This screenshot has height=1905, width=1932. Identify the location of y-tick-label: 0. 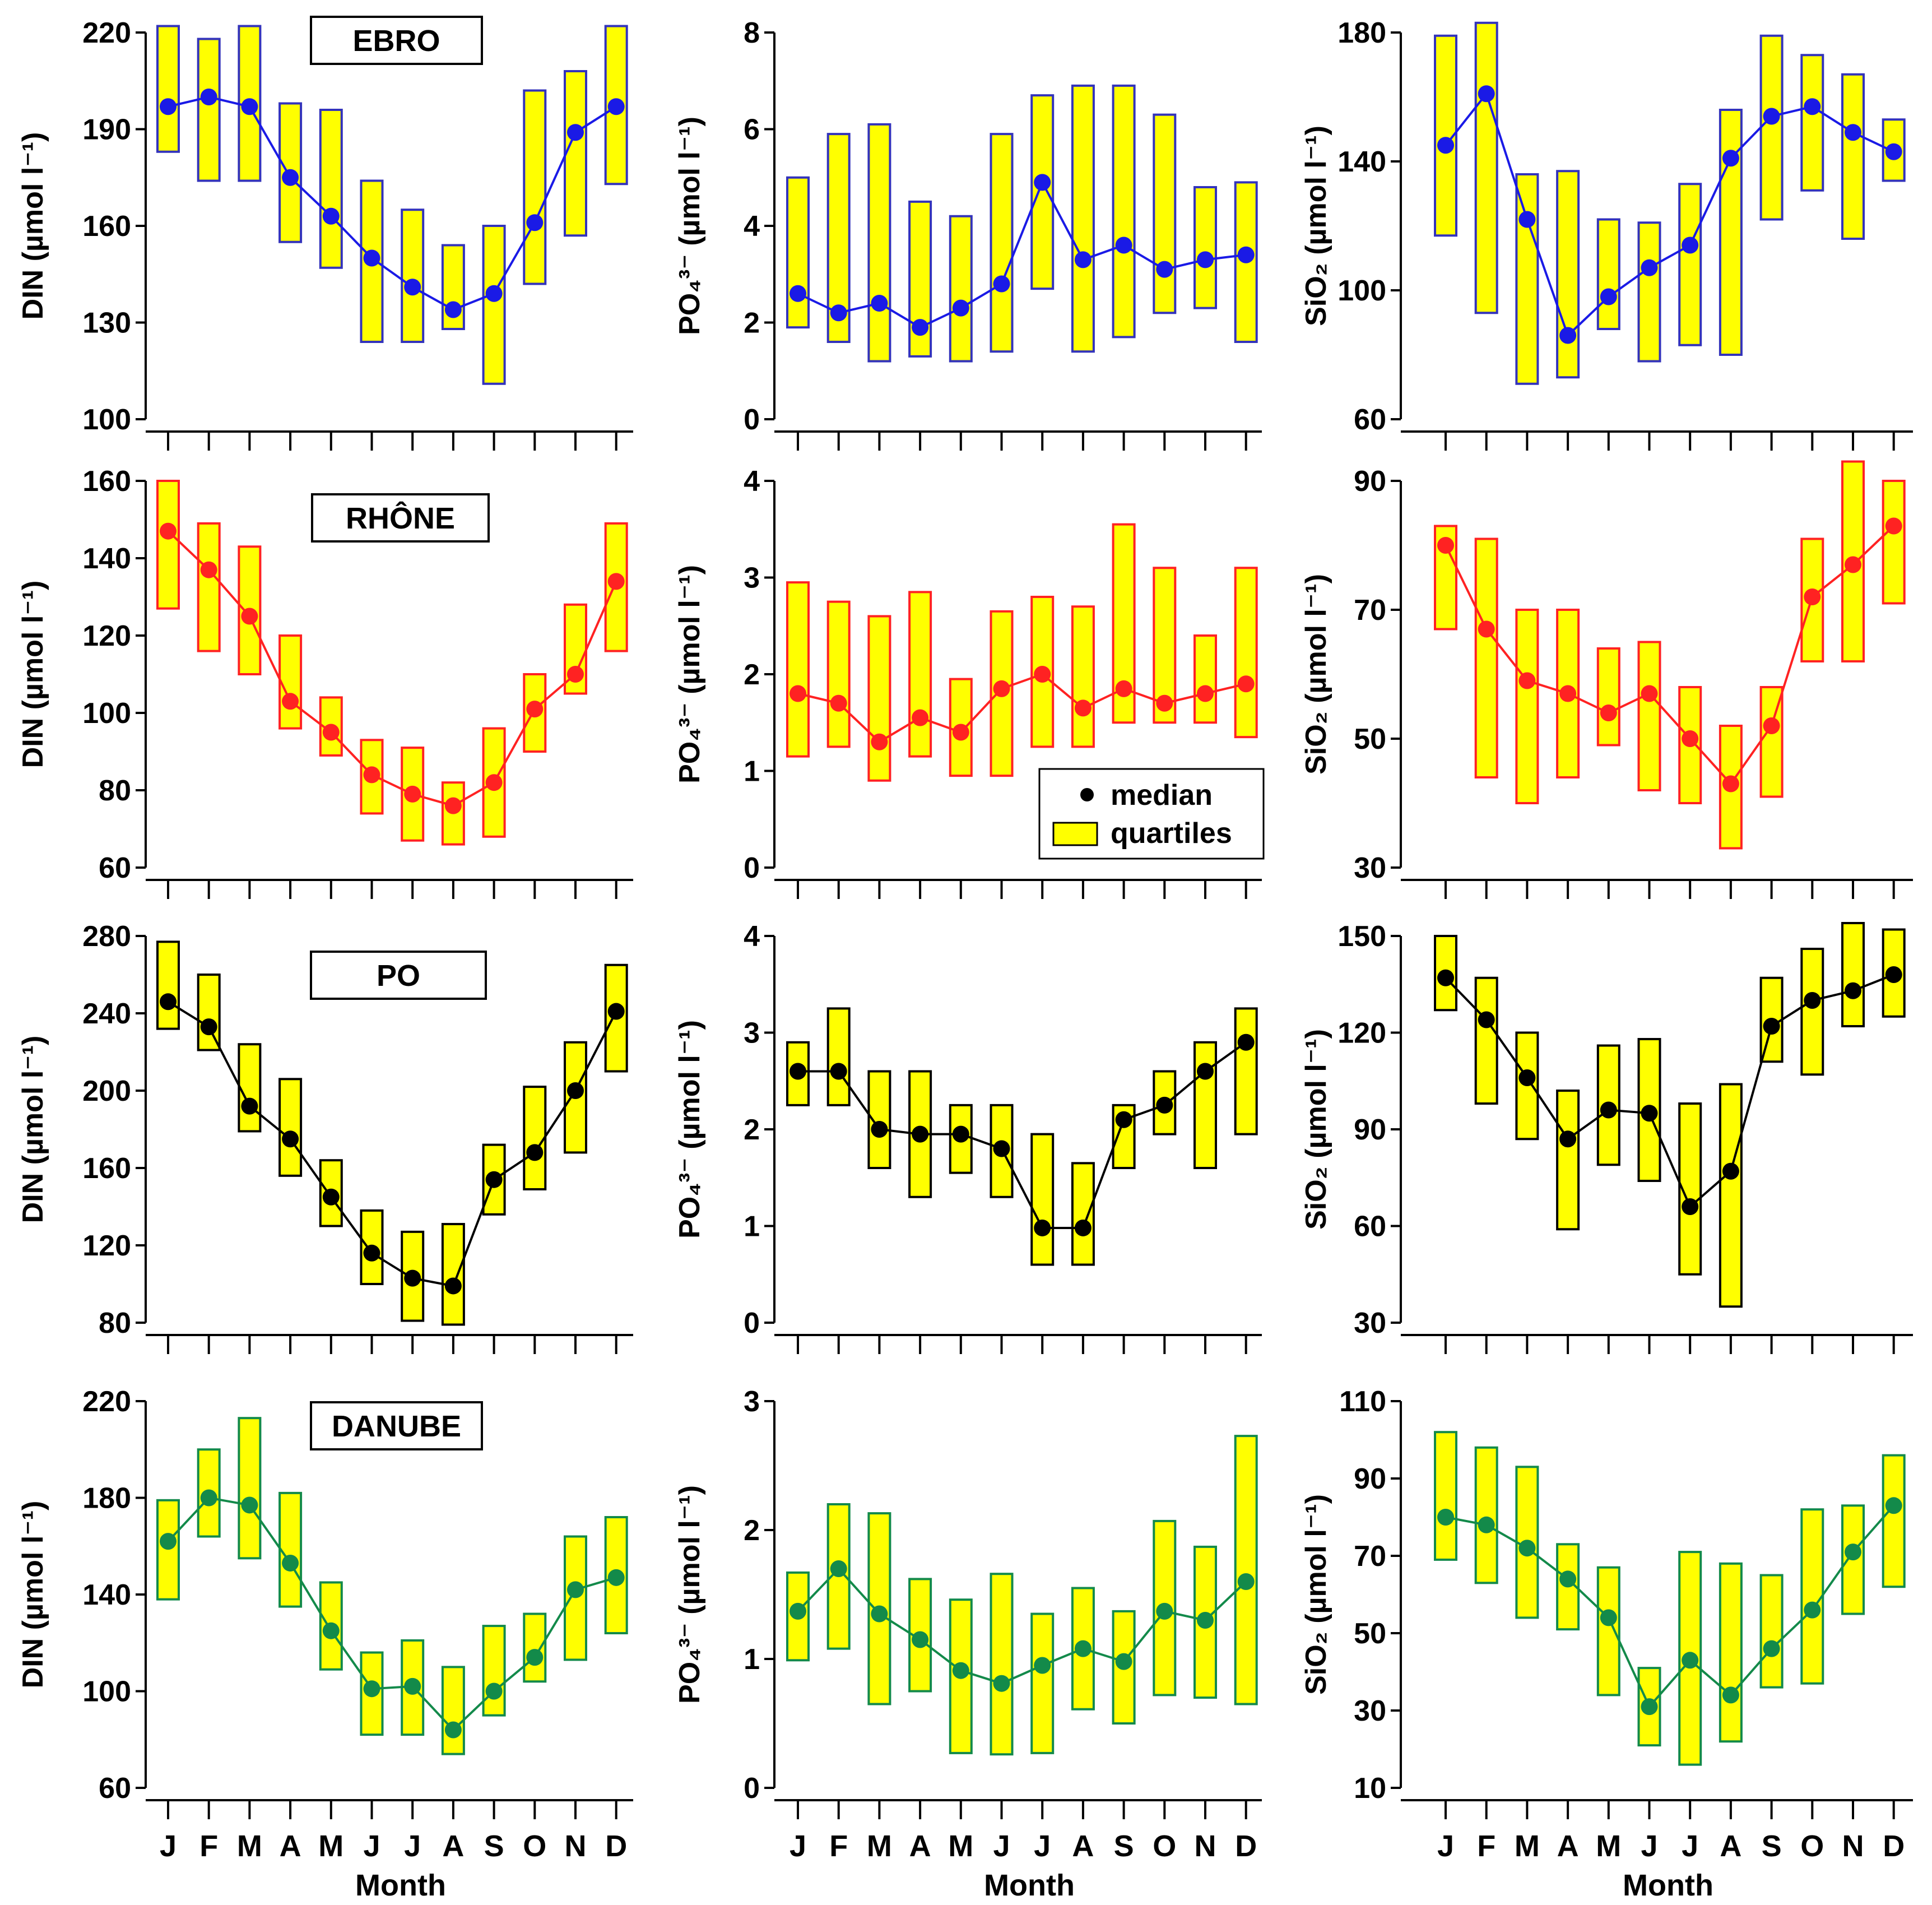
(752, 868).